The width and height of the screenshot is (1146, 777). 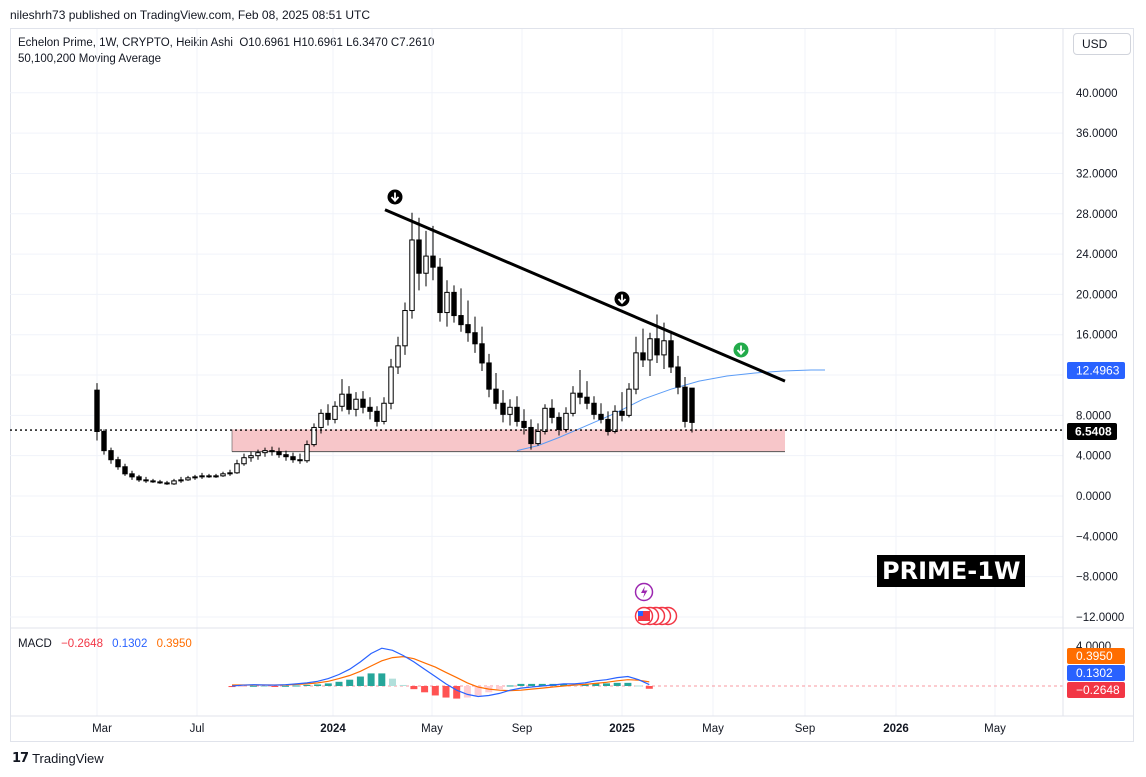 I want to click on macd-value-text: 0.1302, so click(x=1094, y=673).